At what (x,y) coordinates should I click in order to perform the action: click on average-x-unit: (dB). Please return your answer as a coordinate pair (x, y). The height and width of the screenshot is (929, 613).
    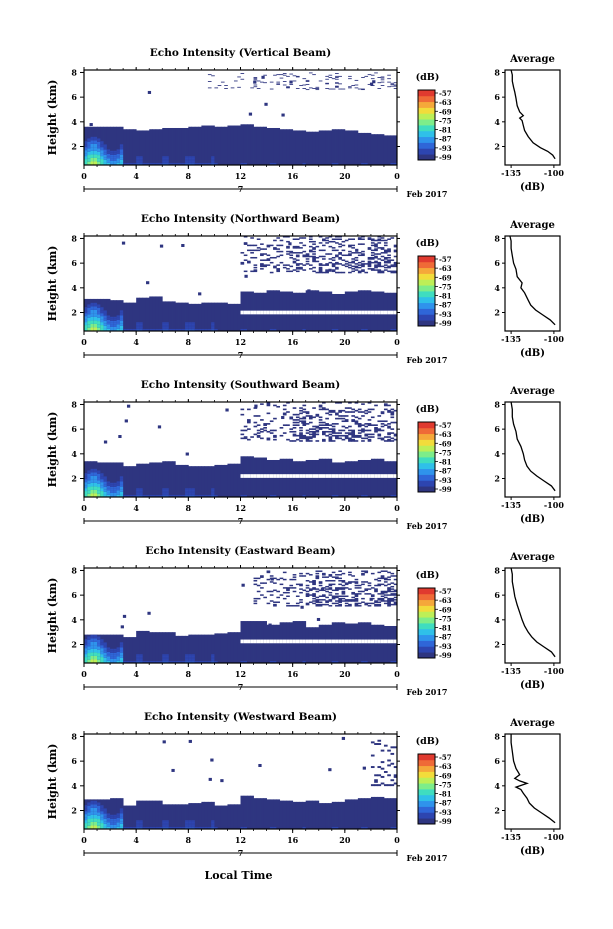
    Looking at the image, I should click on (532, 353).